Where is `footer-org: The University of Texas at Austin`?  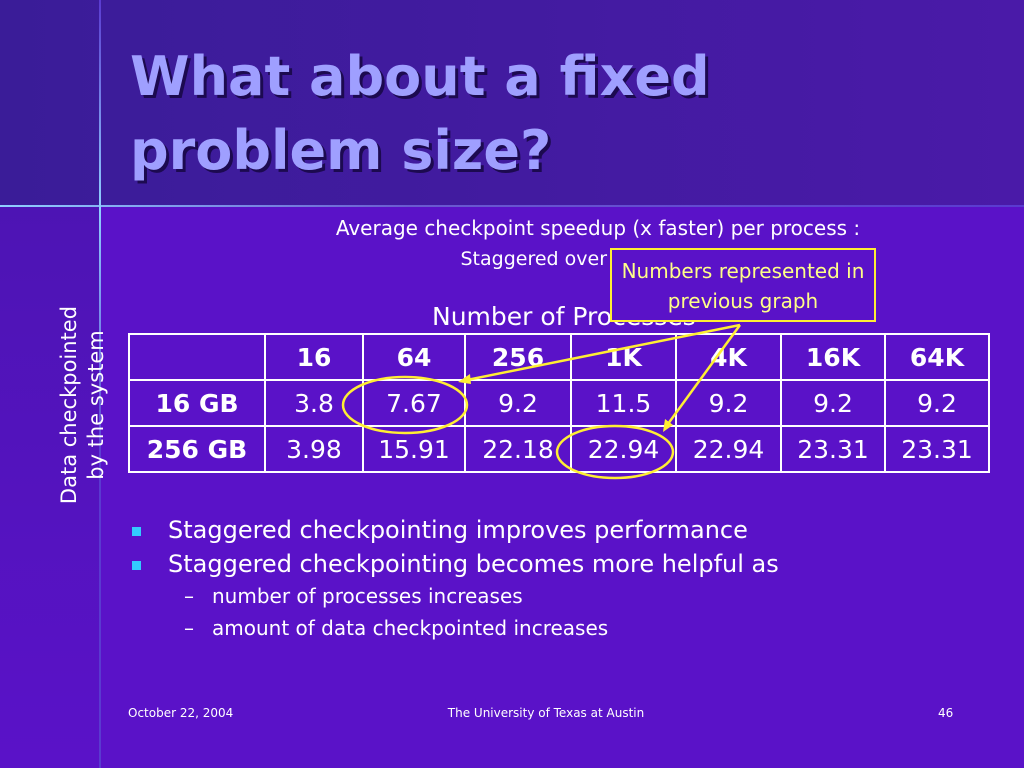
footer-org: The University of Texas at Austin is located at coordinates (546, 713).